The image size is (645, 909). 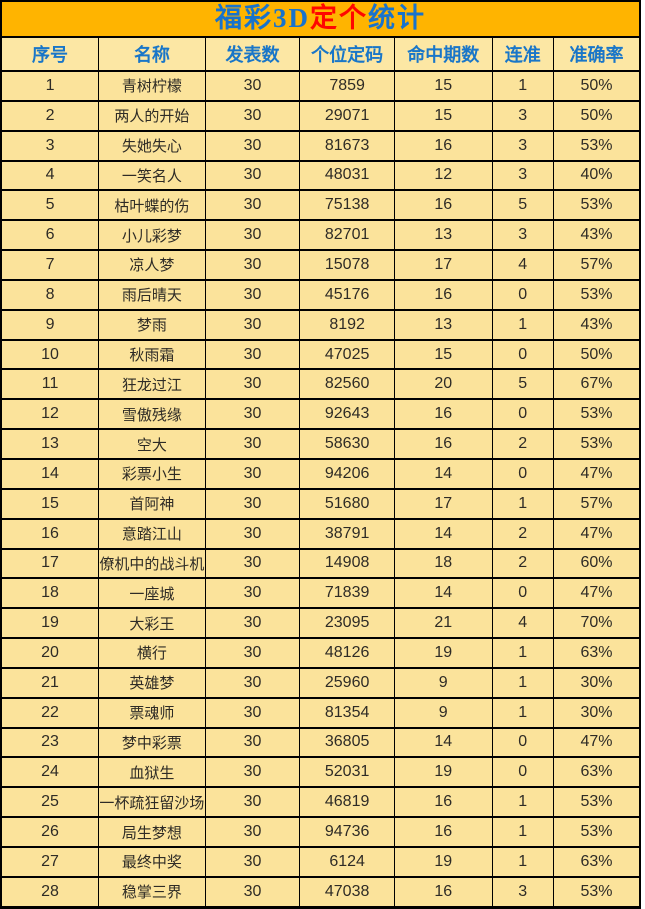 What do you see at coordinates (152, 861) in the screenshot?
I see `cell-name: 最终中奖` at bounding box center [152, 861].